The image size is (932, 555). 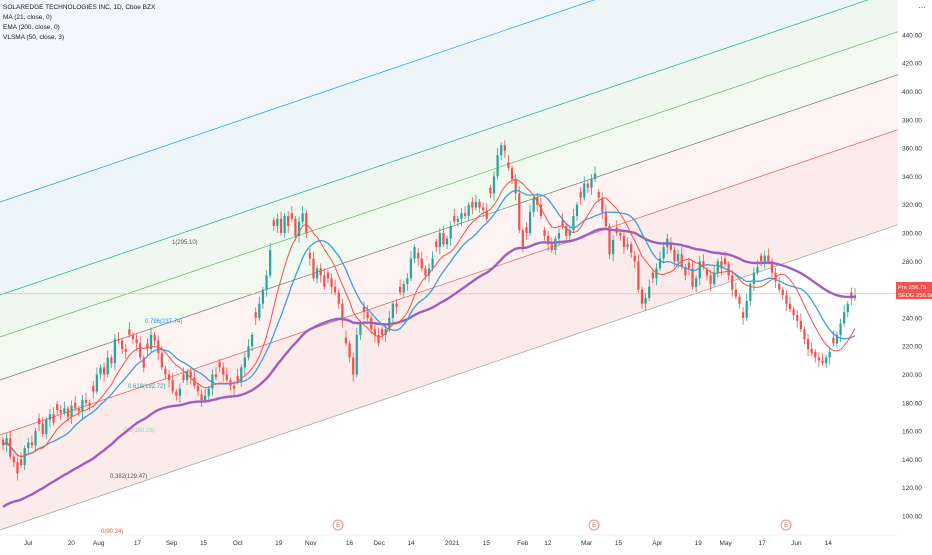 What do you see at coordinates (27, 17) in the screenshot?
I see `legend-ma: MA (21, close, 0)` at bounding box center [27, 17].